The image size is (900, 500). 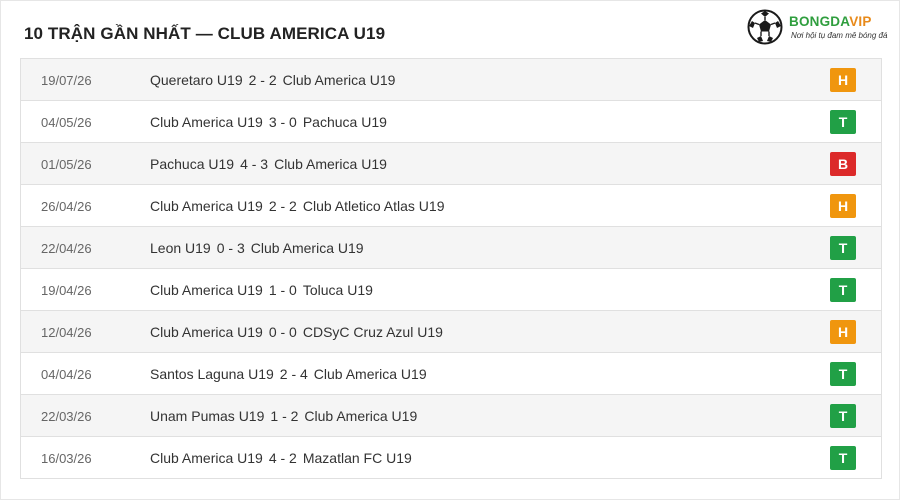 What do you see at coordinates (207, 416) in the screenshot?
I see `home-team: Unam Pumas U19` at bounding box center [207, 416].